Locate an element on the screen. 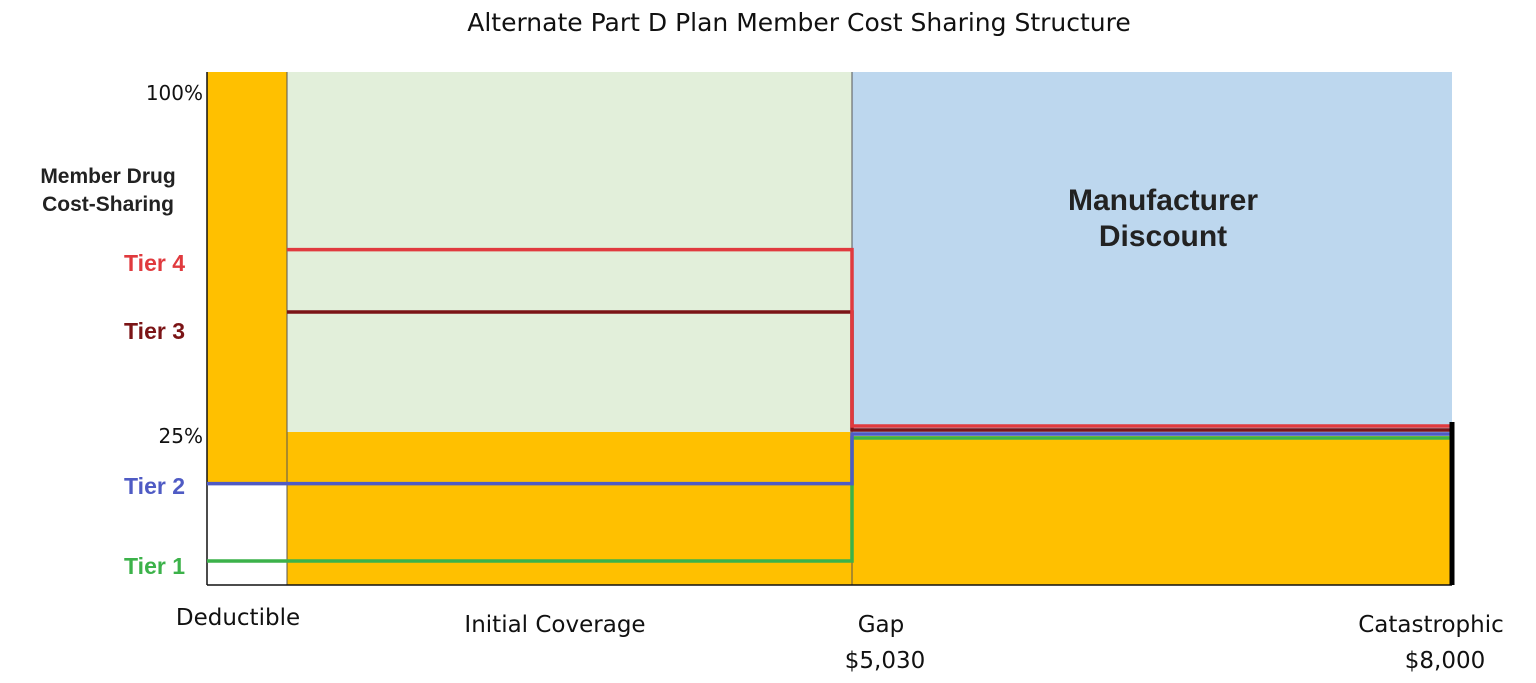  phase-label-initial-coverage: Initial Coverage is located at coordinates (554, 625).